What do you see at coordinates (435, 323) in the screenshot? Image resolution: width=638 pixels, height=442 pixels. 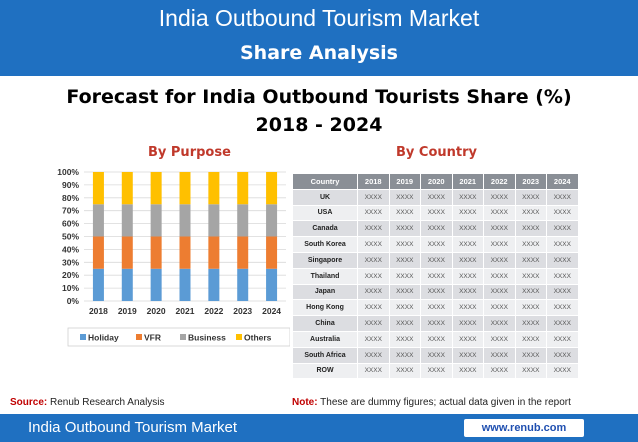 I see `table-row: China XXXX XXXX XXXX XXXX XXXX XXXX XXXX` at bounding box center [435, 323].